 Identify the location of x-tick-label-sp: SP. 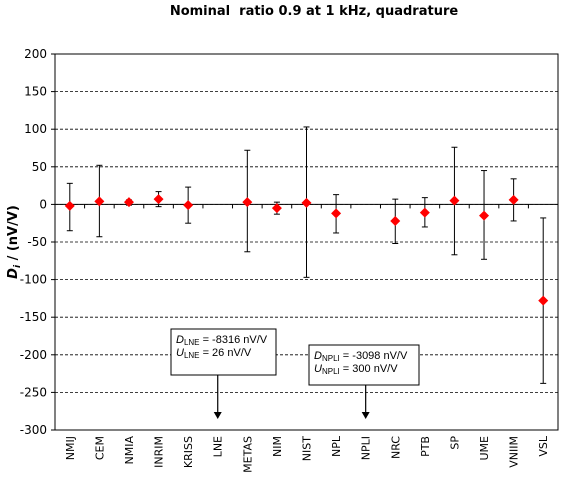
(454, 443).